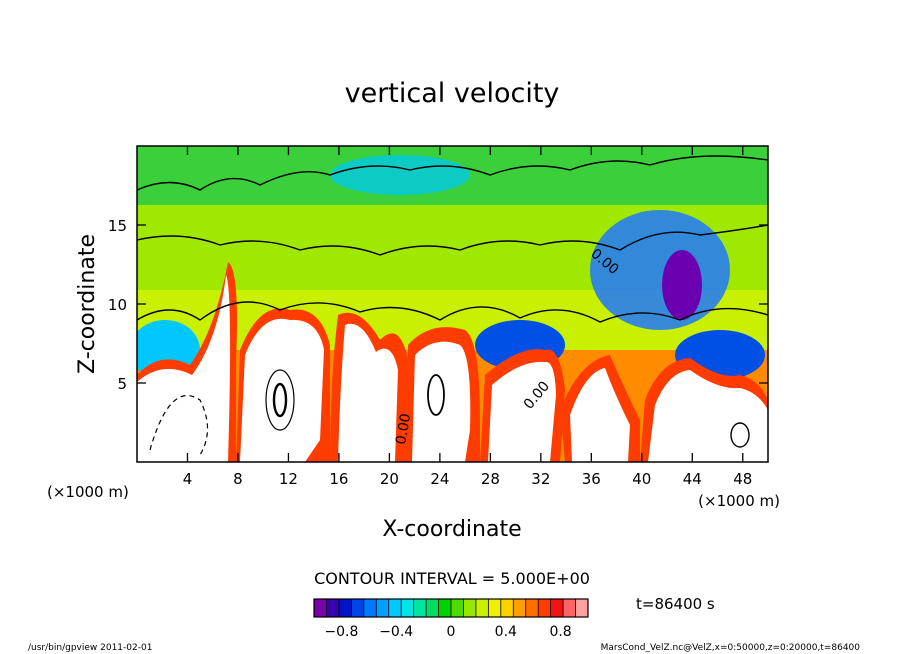 Image resolution: width=904 pixels, height=654 pixels. I want to click on x-tick-label: 28, so click(490, 479).